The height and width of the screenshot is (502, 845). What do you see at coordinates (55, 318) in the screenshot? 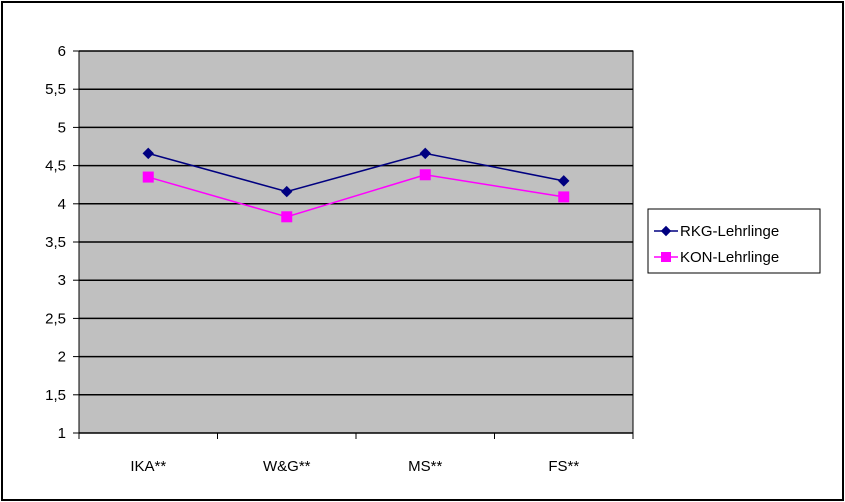
I see `y-tick-label: 2,5` at bounding box center [55, 318].